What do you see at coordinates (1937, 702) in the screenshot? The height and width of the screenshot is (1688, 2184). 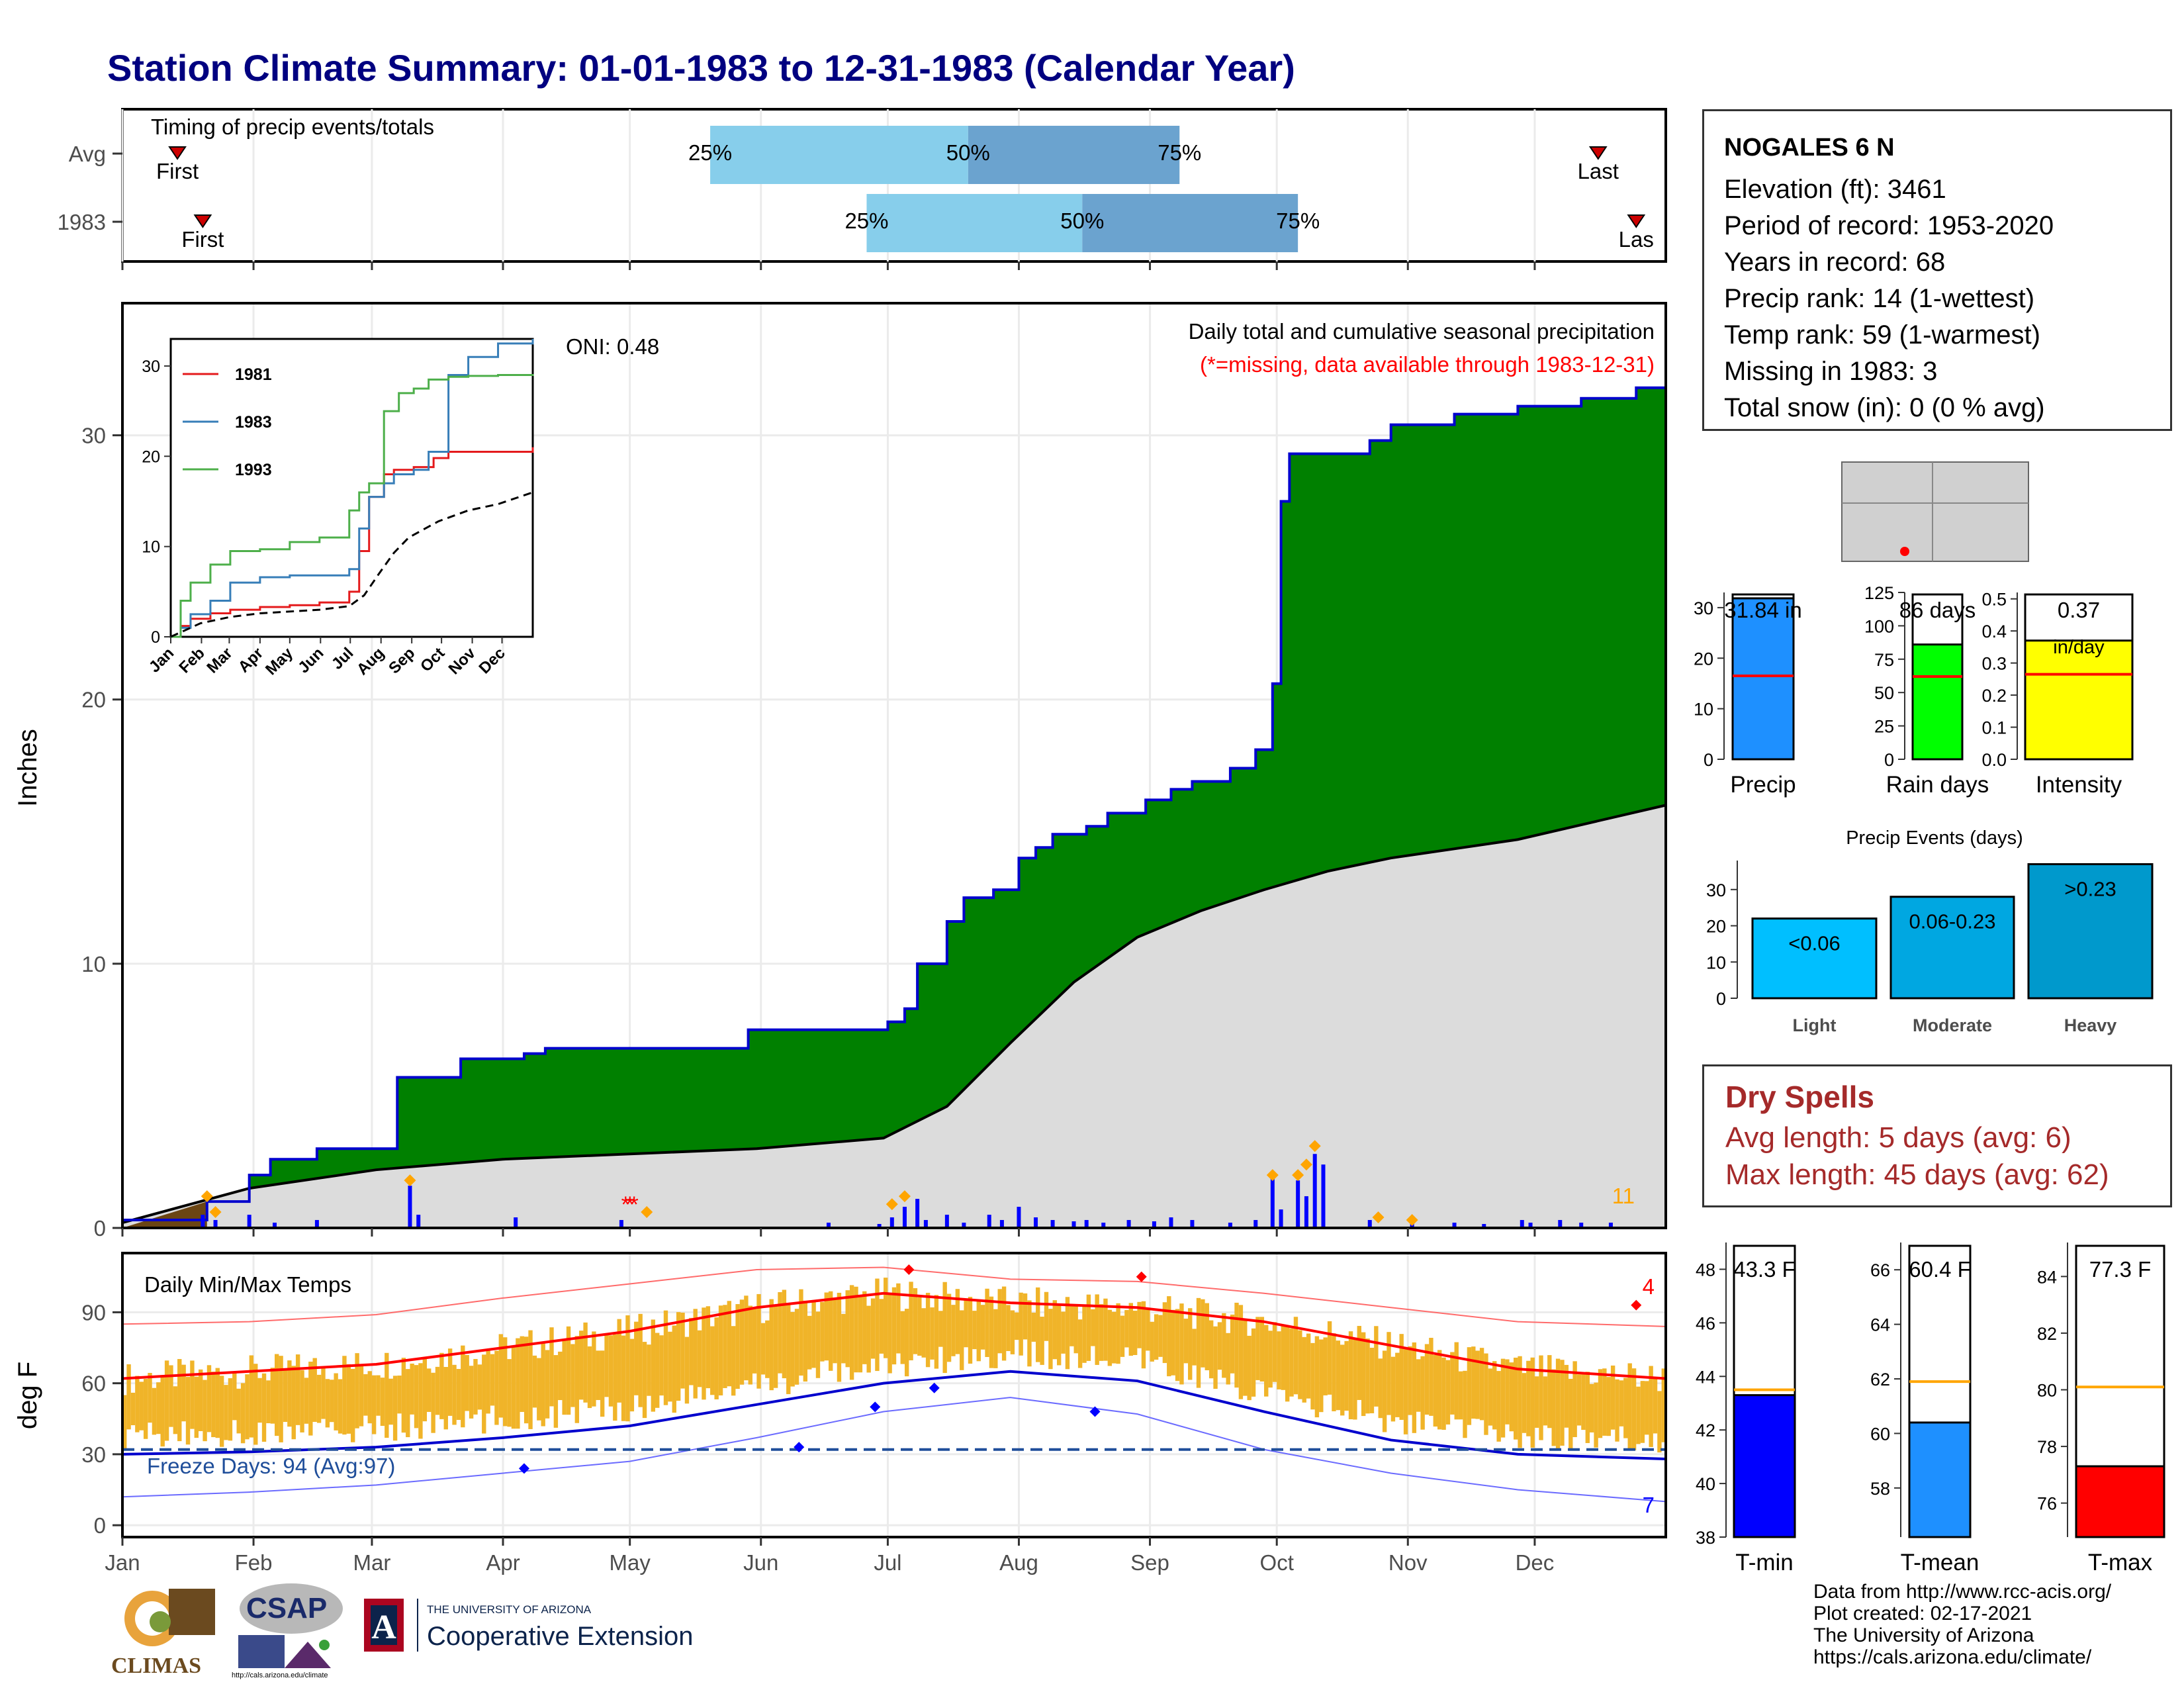 I see `value-bar` at bounding box center [1937, 702].